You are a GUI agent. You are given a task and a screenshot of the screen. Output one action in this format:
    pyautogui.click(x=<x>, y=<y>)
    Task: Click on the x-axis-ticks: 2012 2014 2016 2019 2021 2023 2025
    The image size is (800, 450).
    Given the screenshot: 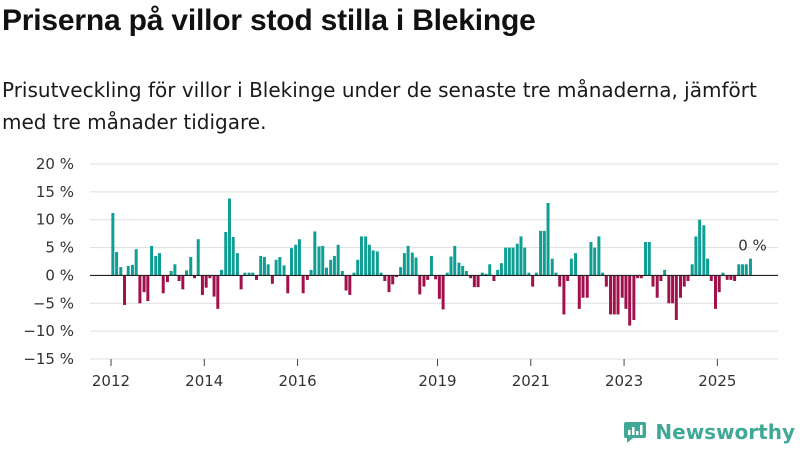 What is the action you would take?
    pyautogui.click(x=414, y=374)
    